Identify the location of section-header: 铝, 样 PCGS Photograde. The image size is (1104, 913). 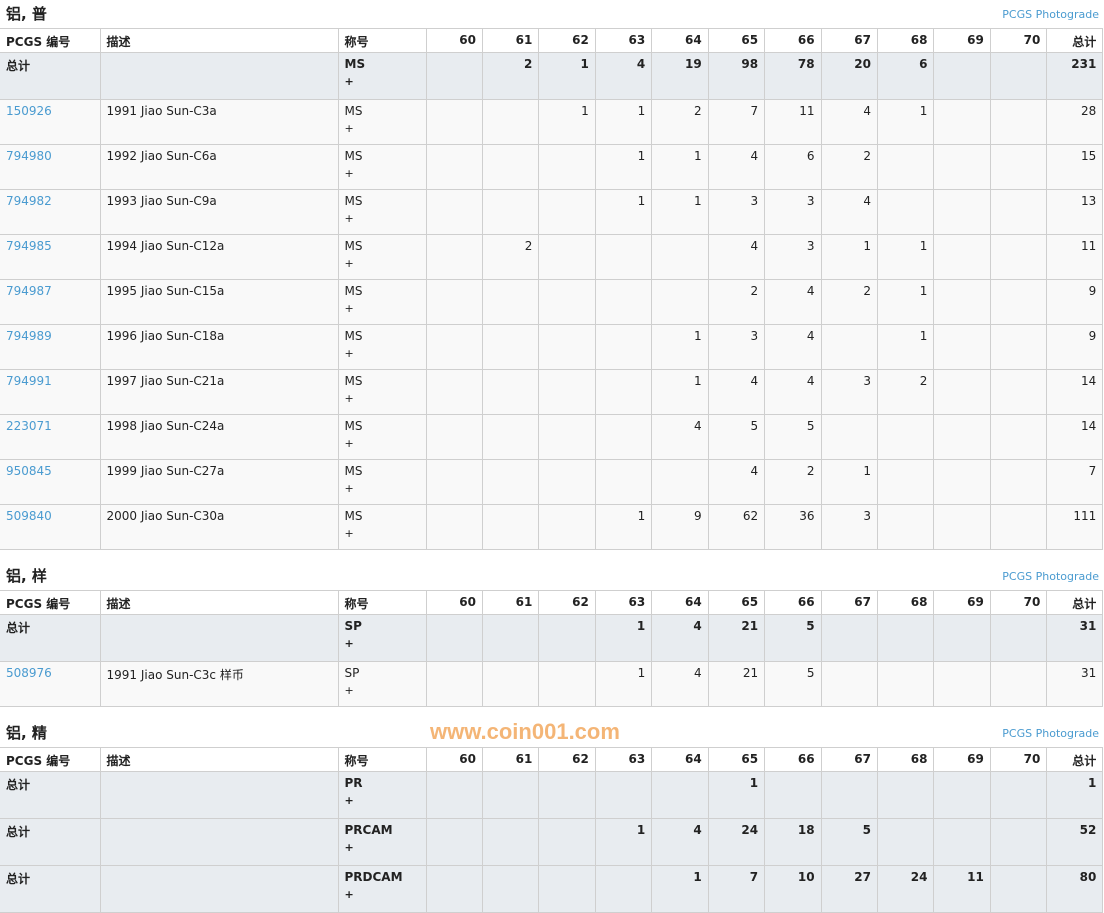
(552, 576).